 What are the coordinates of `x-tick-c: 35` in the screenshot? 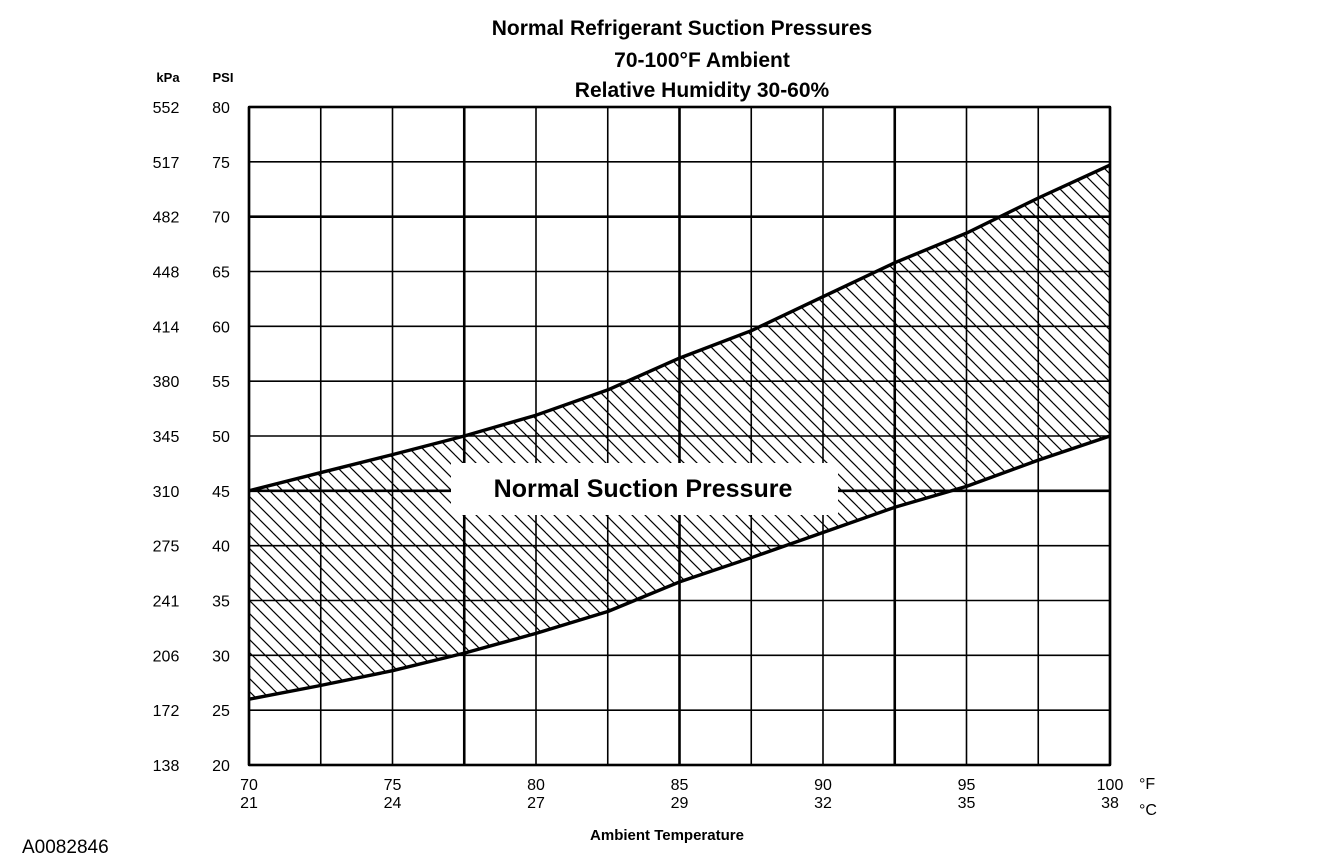 It's located at (967, 803).